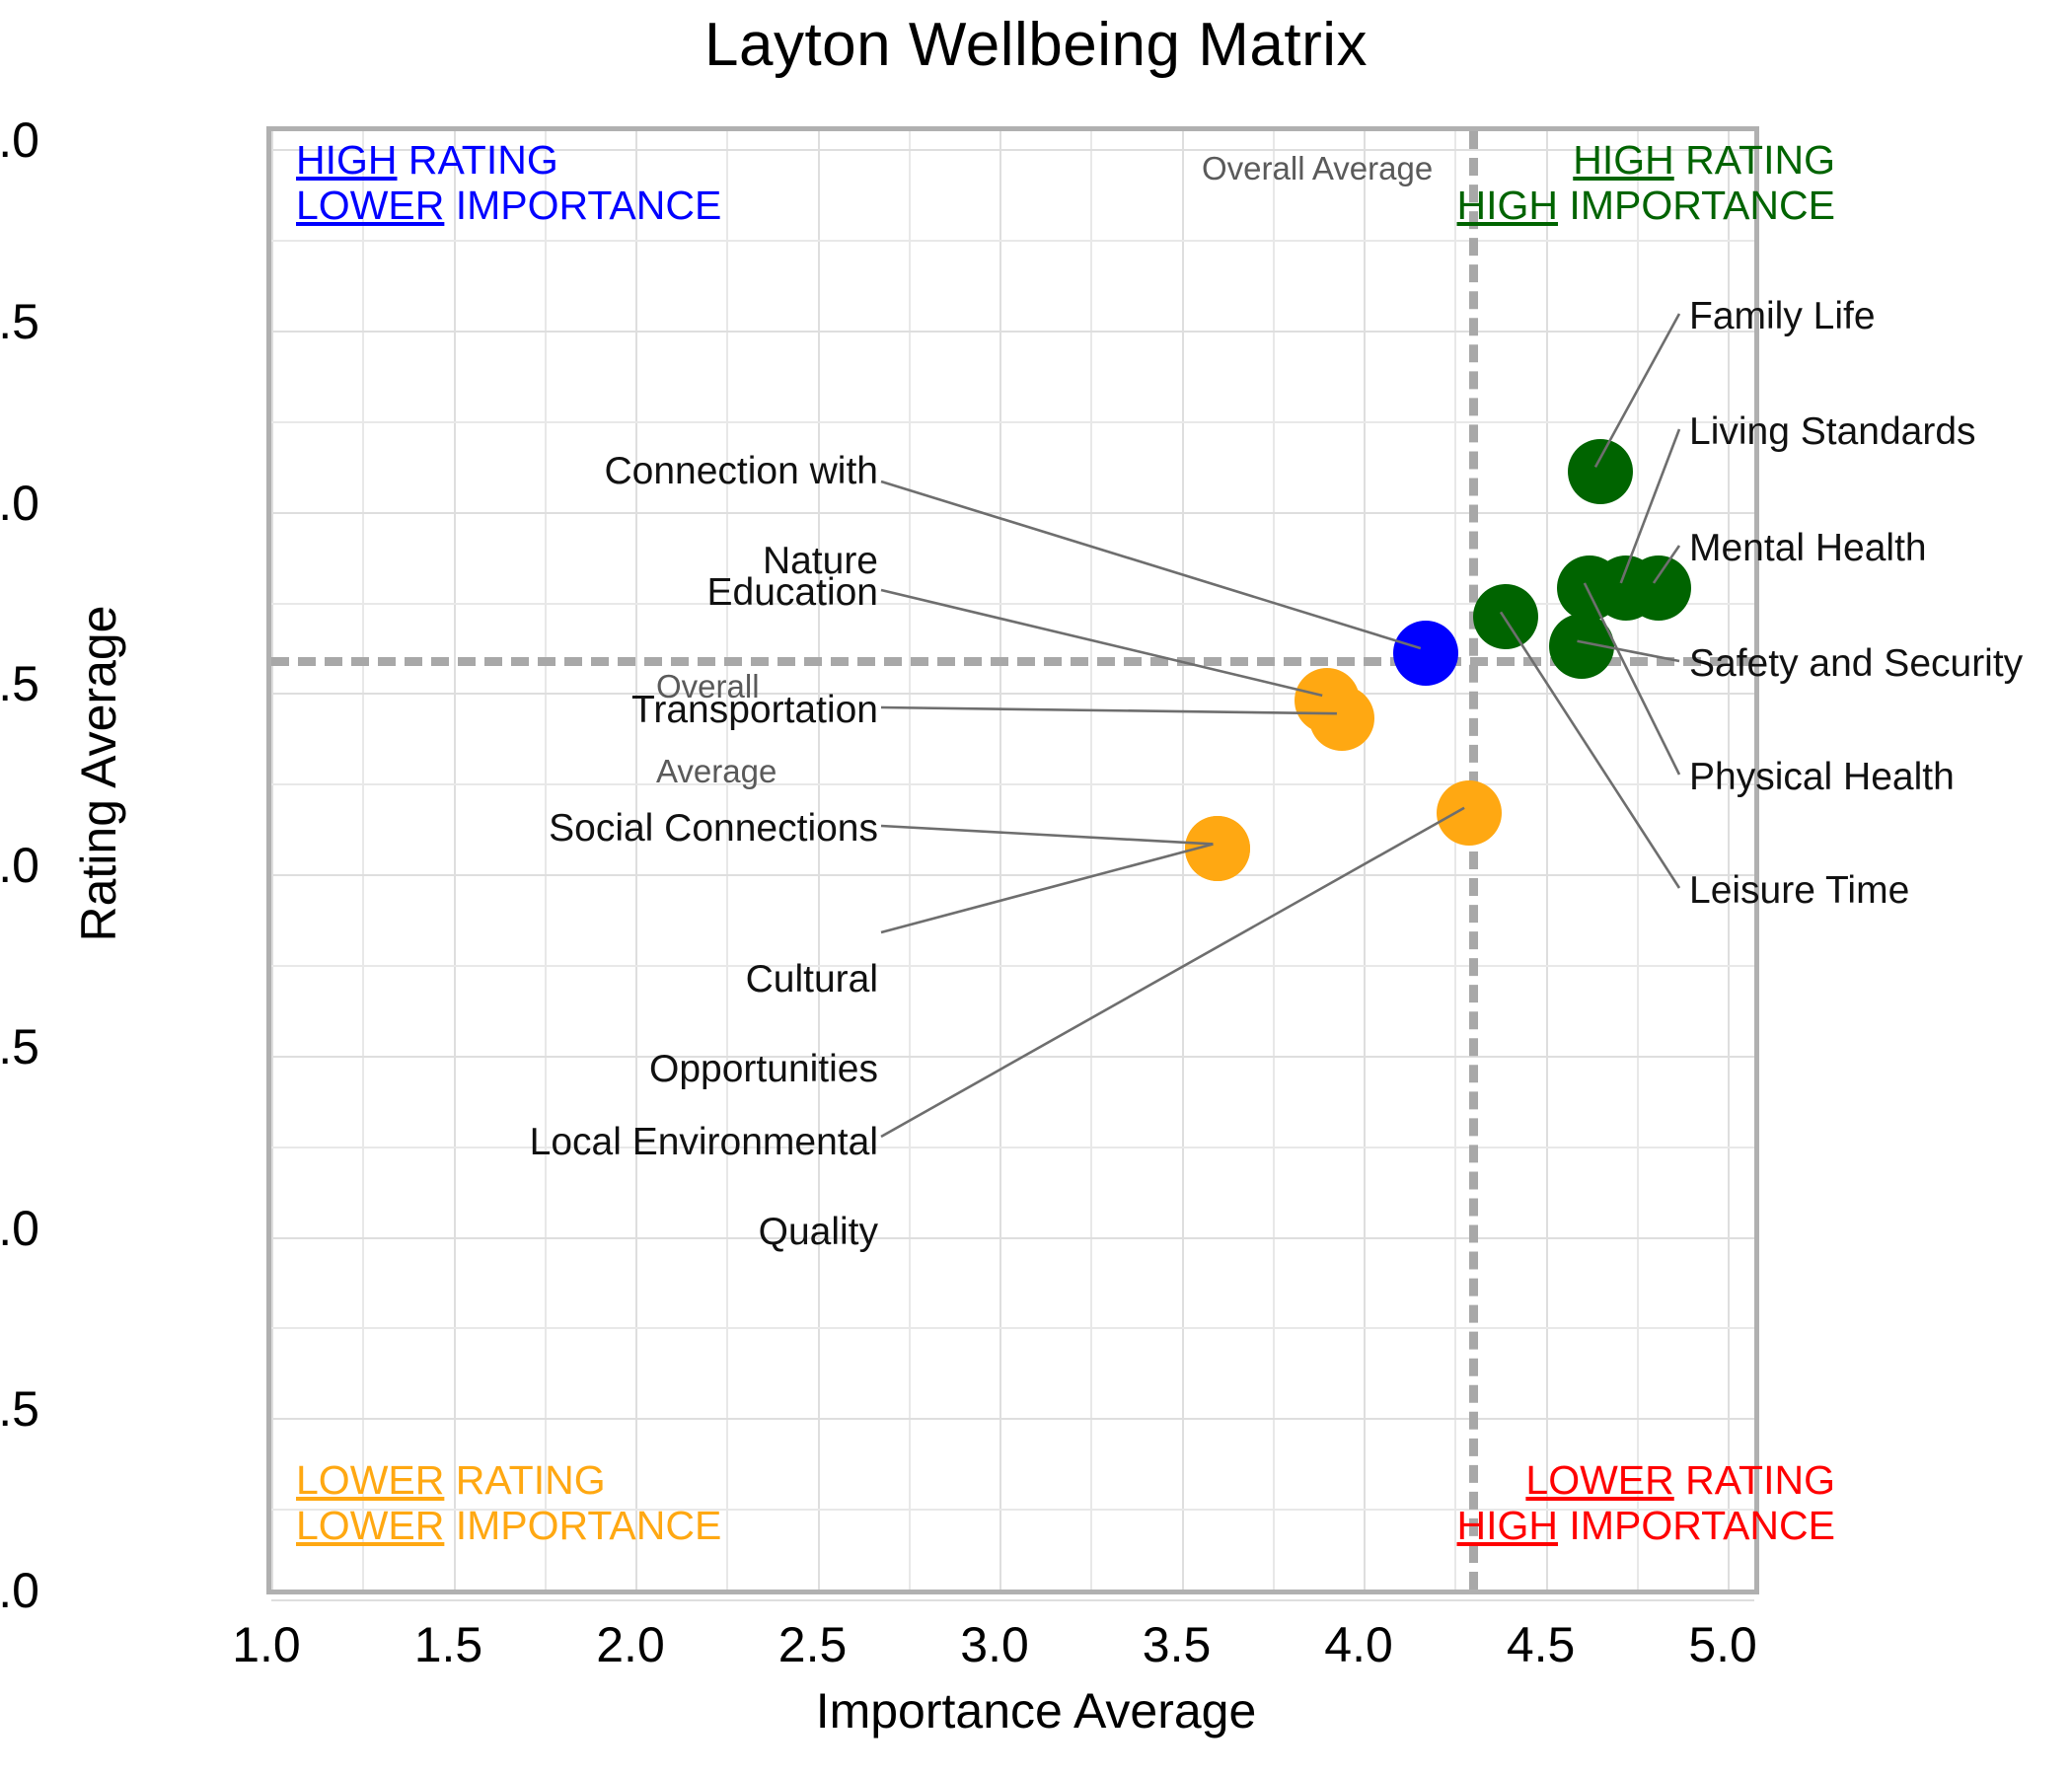  Describe the element at coordinates (995, 1645) in the screenshot. I see `x-tick-label: 3.0` at that location.